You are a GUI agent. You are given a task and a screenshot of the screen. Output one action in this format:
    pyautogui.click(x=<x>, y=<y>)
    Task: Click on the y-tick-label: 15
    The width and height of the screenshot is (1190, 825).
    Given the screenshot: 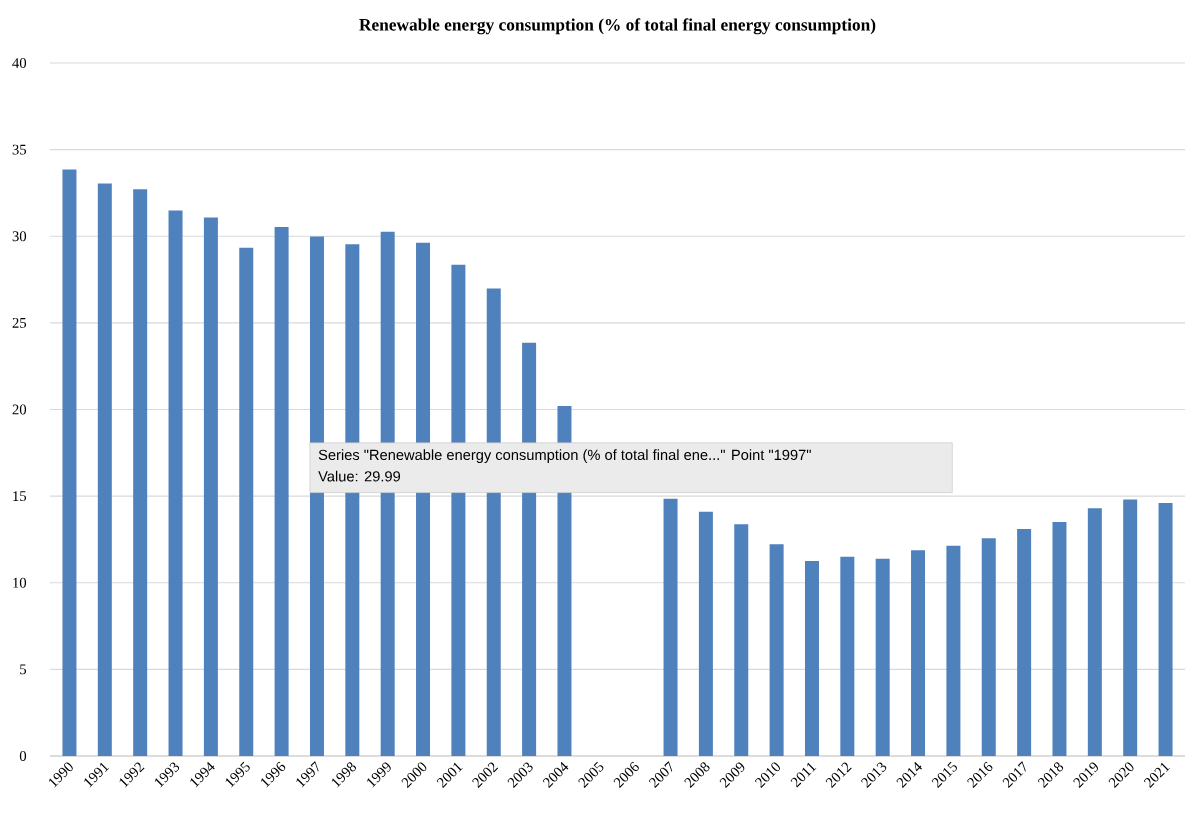 What is the action you would take?
    pyautogui.click(x=20, y=496)
    